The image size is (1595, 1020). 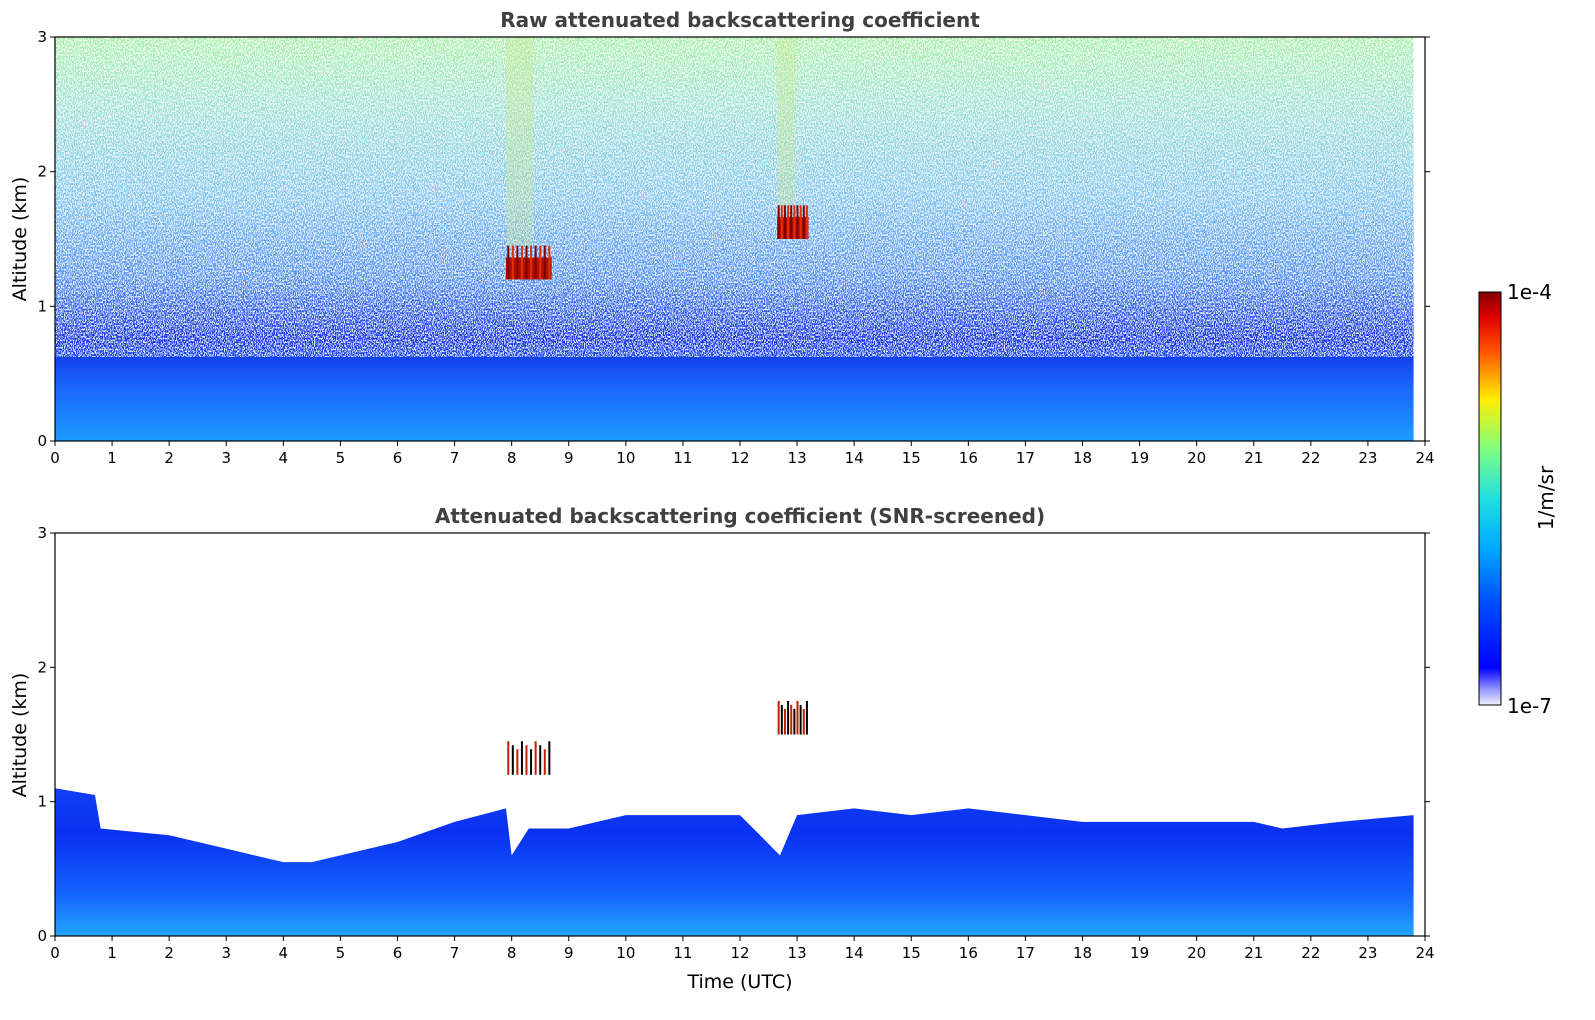 I want to click on top-x-tick-label: 1, so click(x=112, y=458).